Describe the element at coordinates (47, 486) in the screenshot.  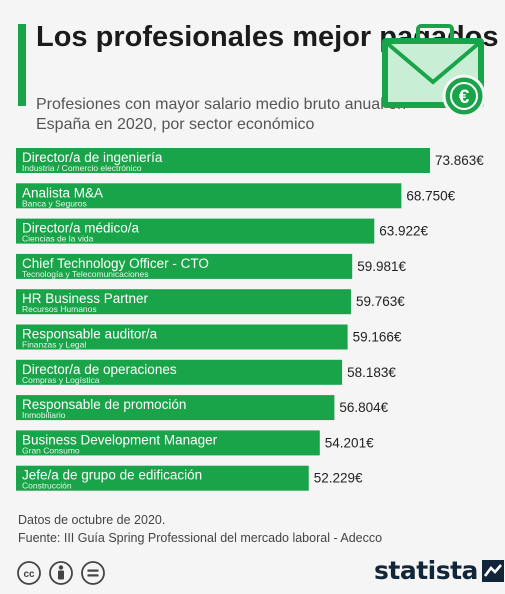
I see `bar-sector-label: Construcción` at that location.